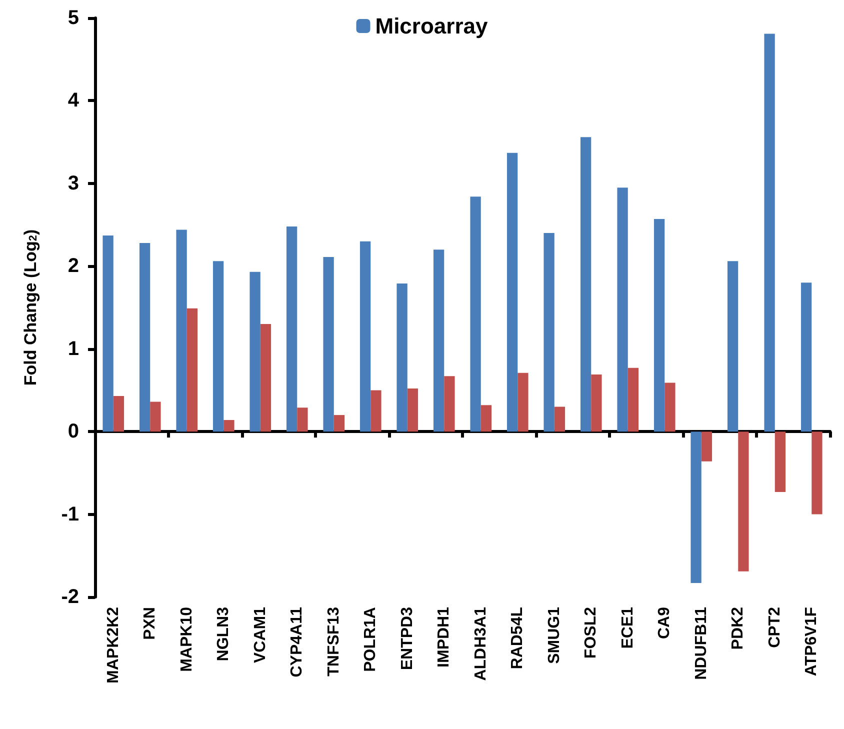  Describe the element at coordinates (187, 639) in the screenshot. I see `x-tick-label: MAPK10` at that location.